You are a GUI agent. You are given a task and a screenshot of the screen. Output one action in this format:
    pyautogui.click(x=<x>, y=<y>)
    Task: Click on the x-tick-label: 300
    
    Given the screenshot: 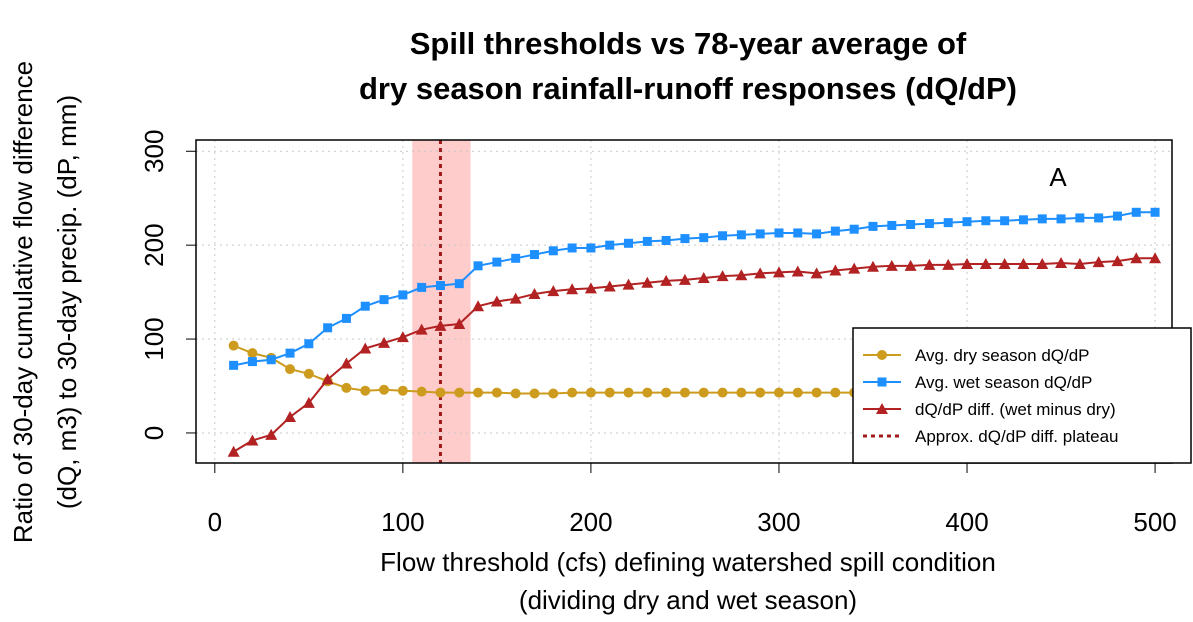 What is the action you would take?
    pyautogui.click(x=778, y=522)
    